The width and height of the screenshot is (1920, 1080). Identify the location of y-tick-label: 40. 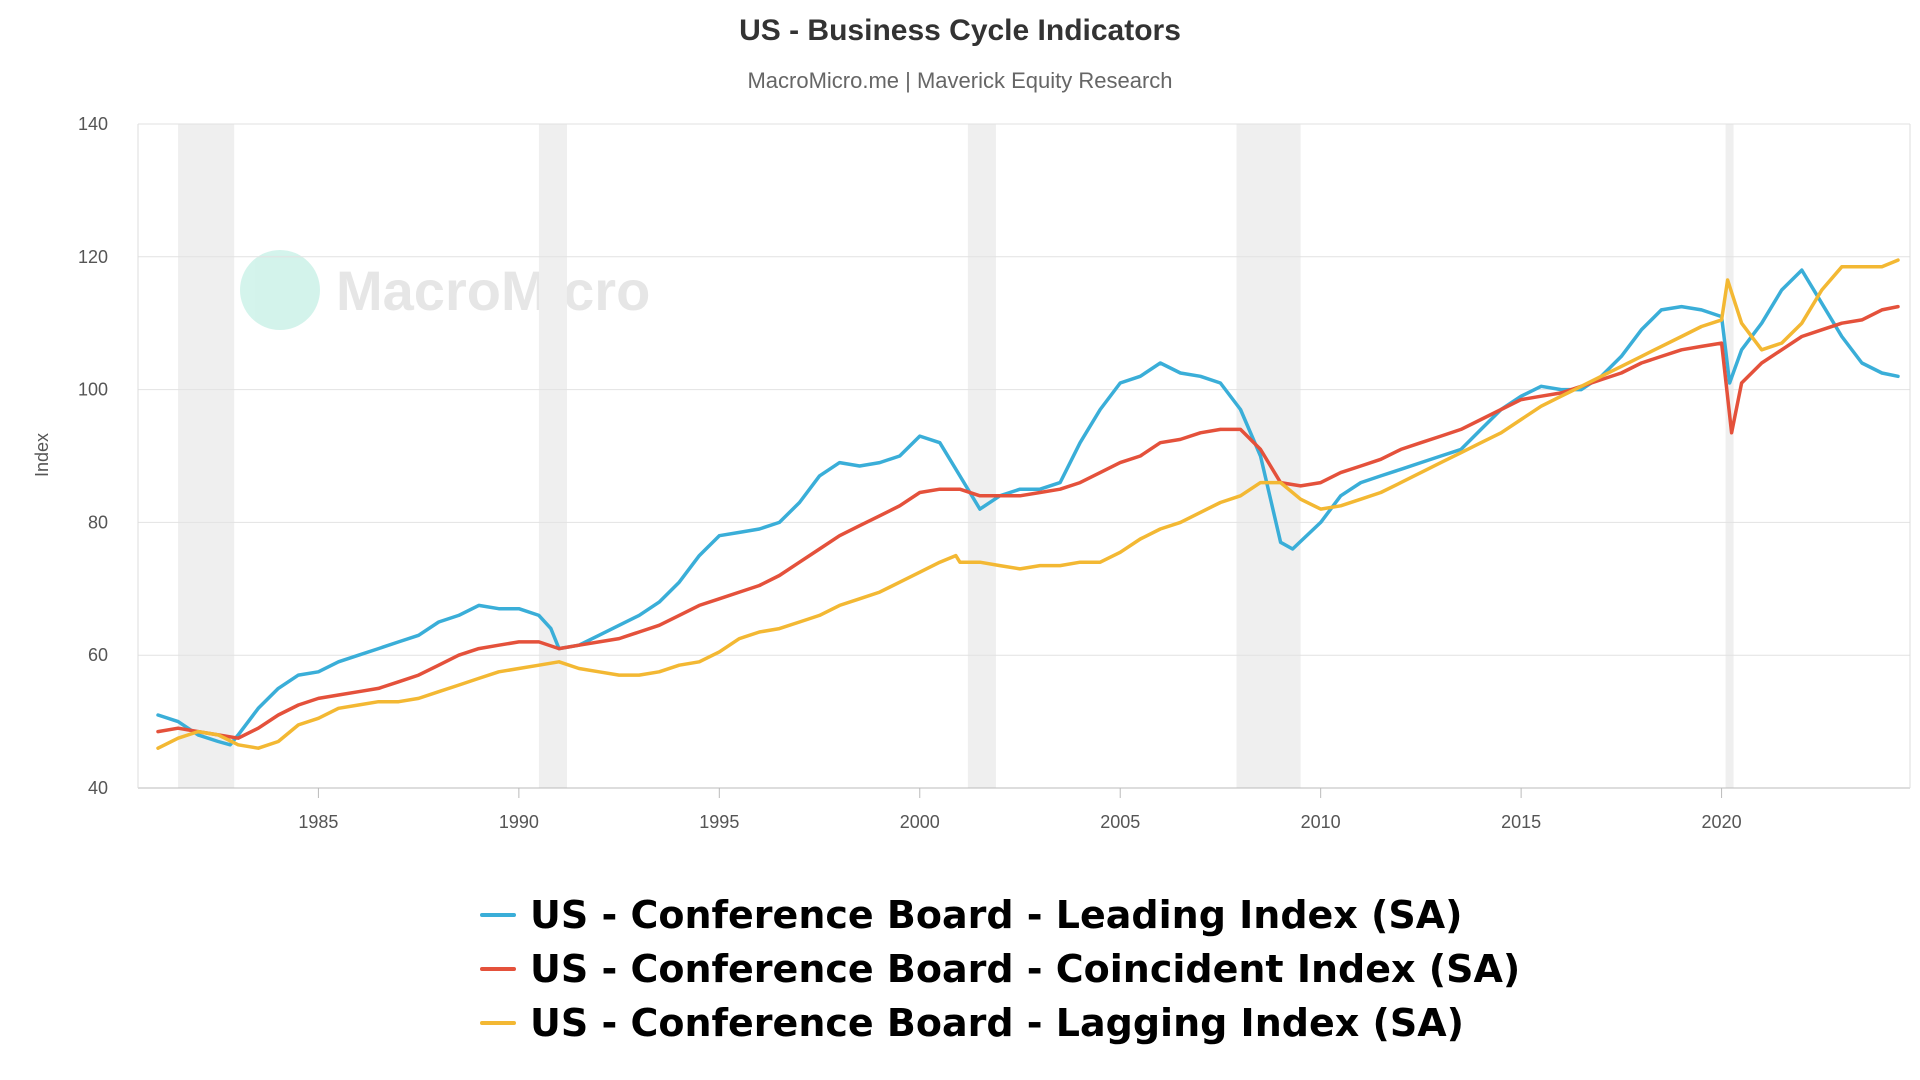
(98, 788).